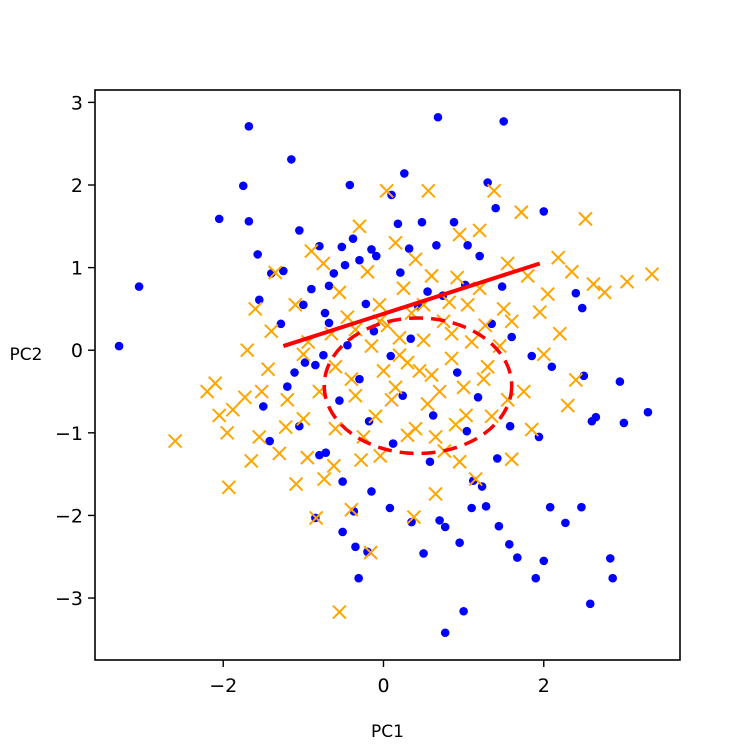 The image size is (756, 756). I want to click on y-axis-label: PC2, so click(26, 355).